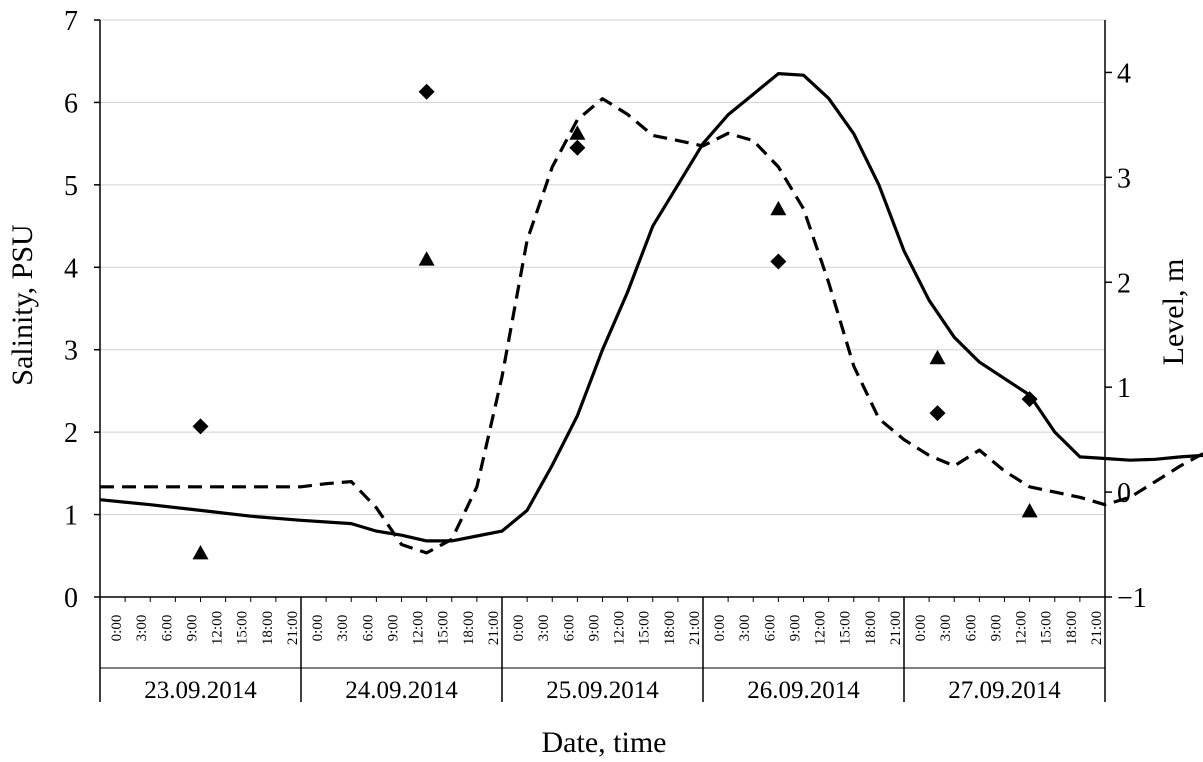  I want to click on day-label: 25.09.2014, so click(602, 690).